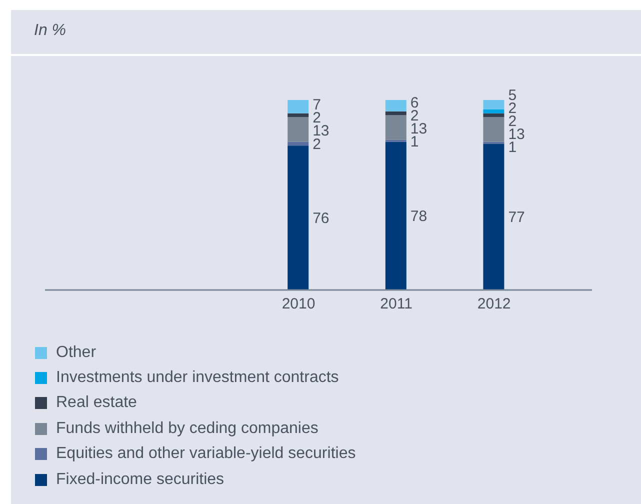 The height and width of the screenshot is (504, 641). Describe the element at coordinates (419, 217) in the screenshot. I see `data-label: 78` at that location.